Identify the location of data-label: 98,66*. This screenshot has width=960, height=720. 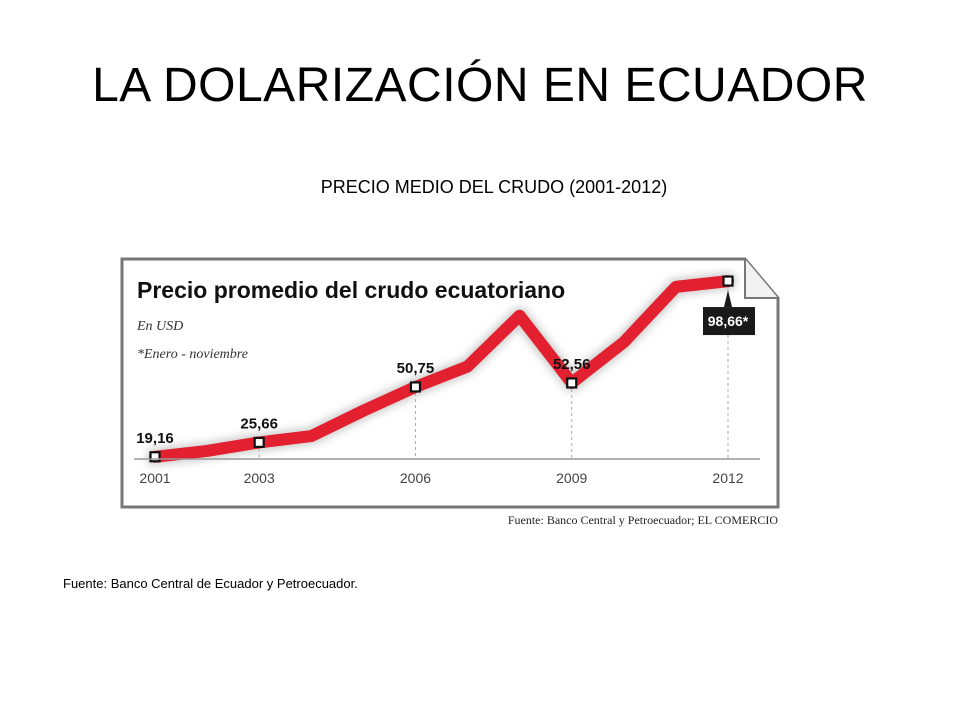
(728, 321).